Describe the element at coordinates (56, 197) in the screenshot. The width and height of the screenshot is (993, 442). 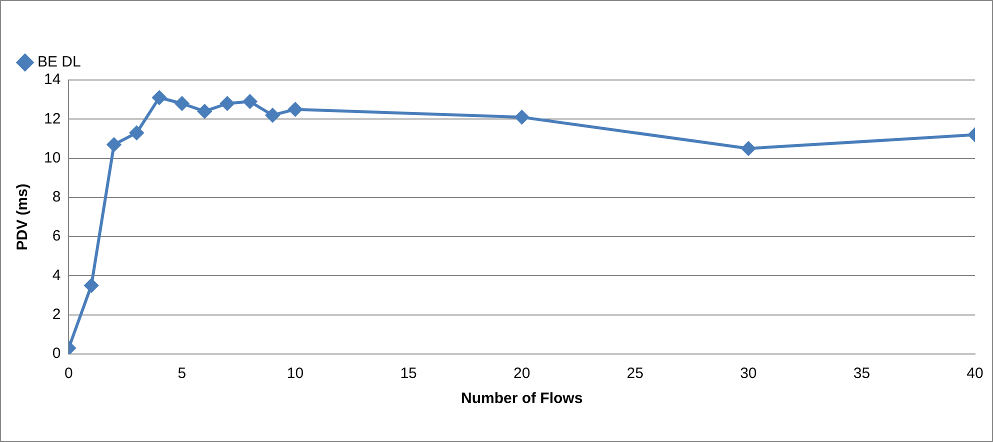
I see `y-tick-label: 8` at that location.